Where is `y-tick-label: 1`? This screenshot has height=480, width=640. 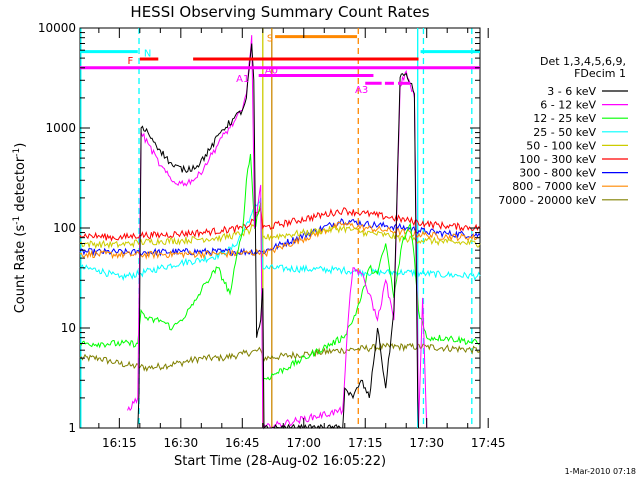 y-tick-label: 1 is located at coordinates (72, 428).